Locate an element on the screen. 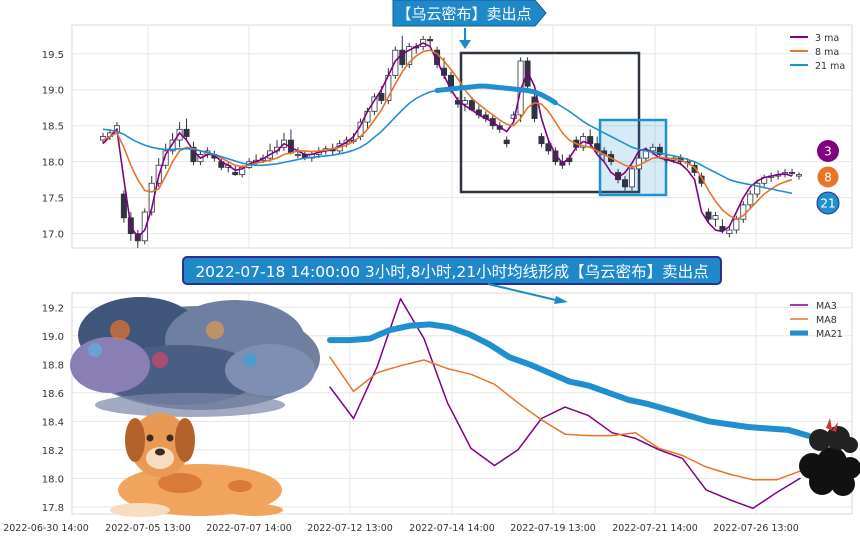 The image size is (860, 543). legend-label: 3 ma is located at coordinates (827, 38).